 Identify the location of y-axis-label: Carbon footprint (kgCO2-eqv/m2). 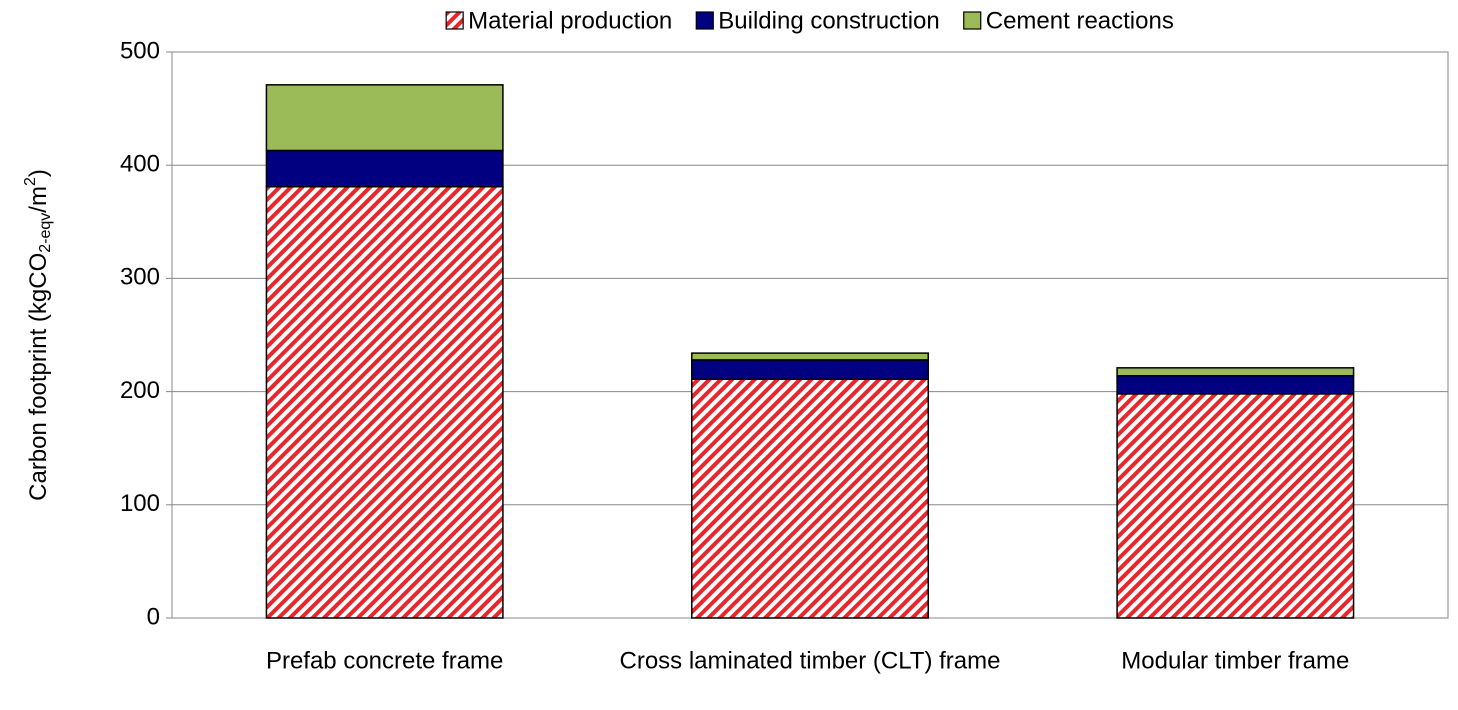
(38, 335).